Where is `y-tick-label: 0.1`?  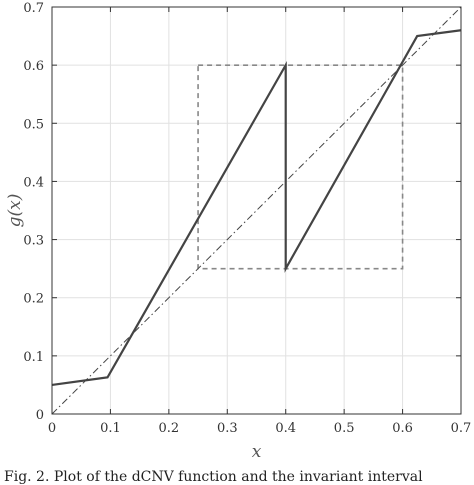 y-tick-label: 0.1 is located at coordinates (33, 357).